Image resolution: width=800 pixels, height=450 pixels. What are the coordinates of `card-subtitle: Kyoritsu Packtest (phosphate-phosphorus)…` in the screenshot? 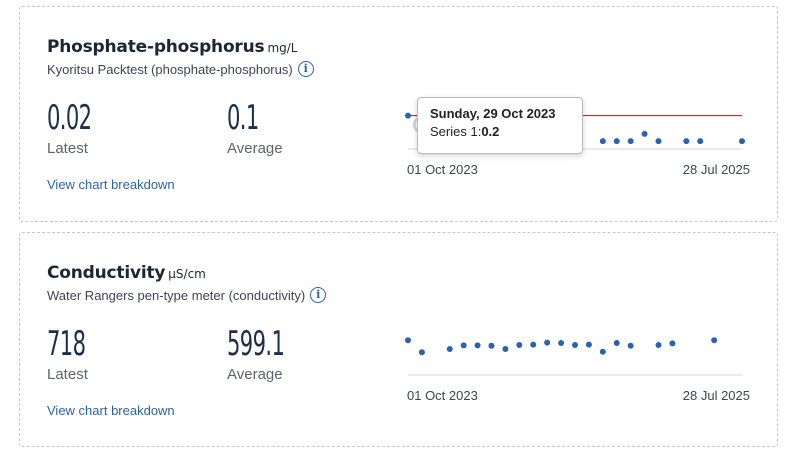 It's located at (180, 69).